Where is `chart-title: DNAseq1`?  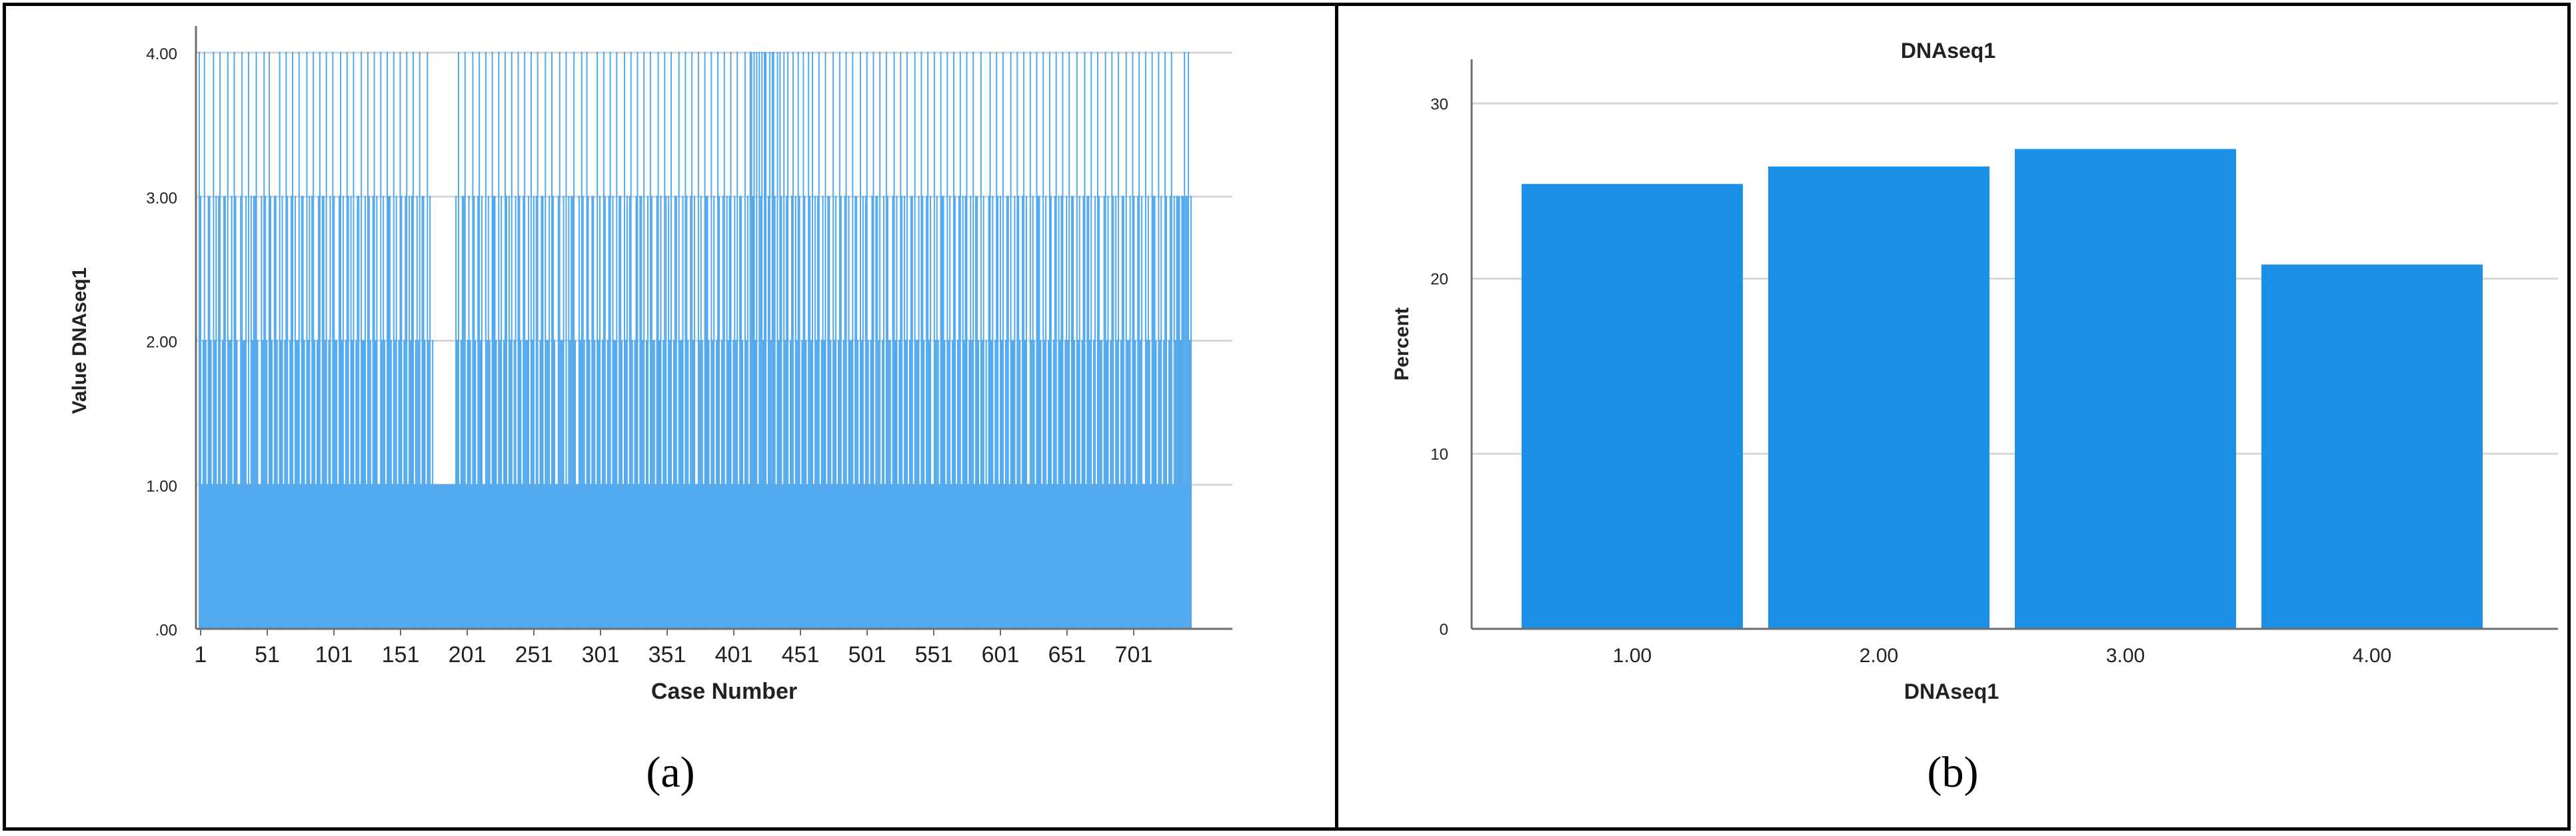 chart-title: DNAseq1 is located at coordinates (1948, 51).